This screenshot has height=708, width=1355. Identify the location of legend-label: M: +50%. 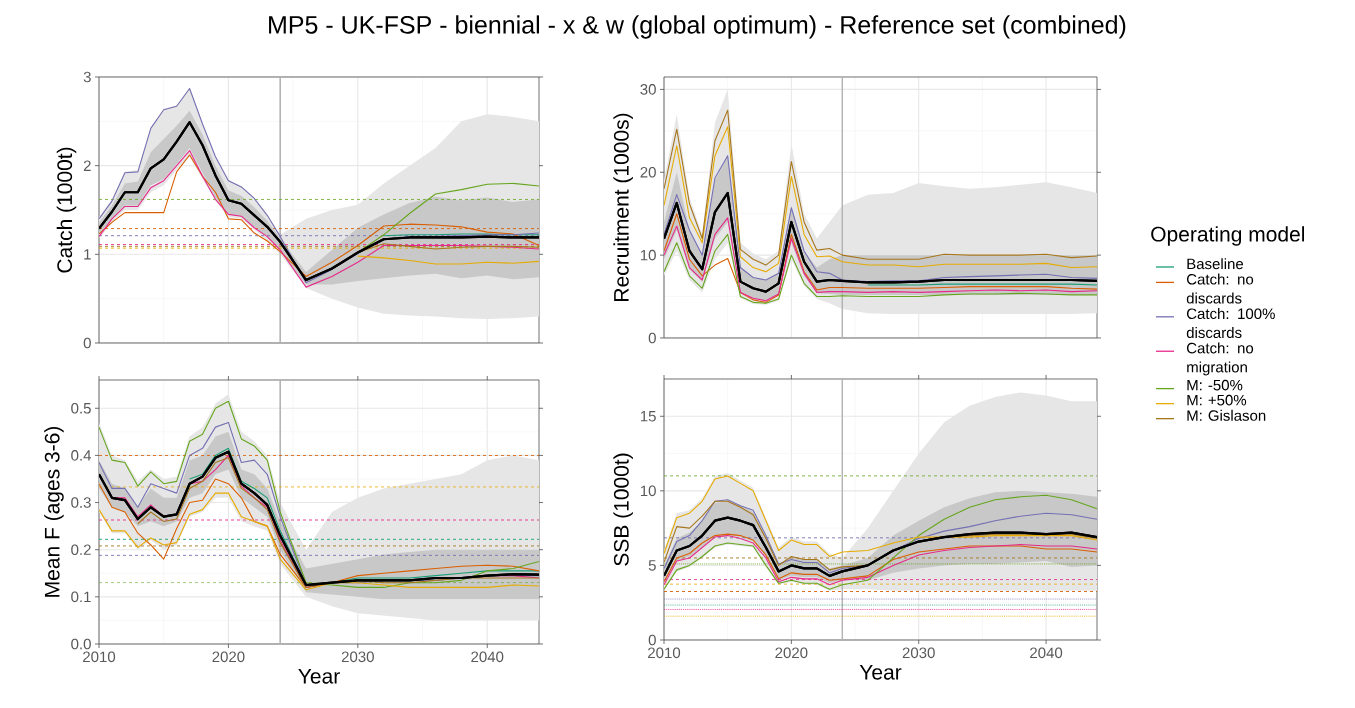
(1217, 400).